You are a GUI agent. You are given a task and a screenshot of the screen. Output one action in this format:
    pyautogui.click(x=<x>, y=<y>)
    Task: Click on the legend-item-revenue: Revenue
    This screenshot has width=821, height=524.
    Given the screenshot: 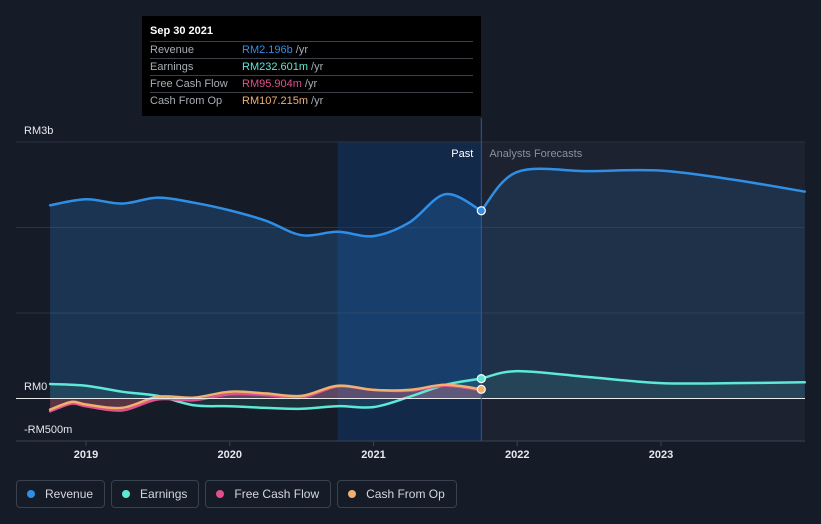 What is the action you would take?
    pyautogui.click(x=61, y=494)
    